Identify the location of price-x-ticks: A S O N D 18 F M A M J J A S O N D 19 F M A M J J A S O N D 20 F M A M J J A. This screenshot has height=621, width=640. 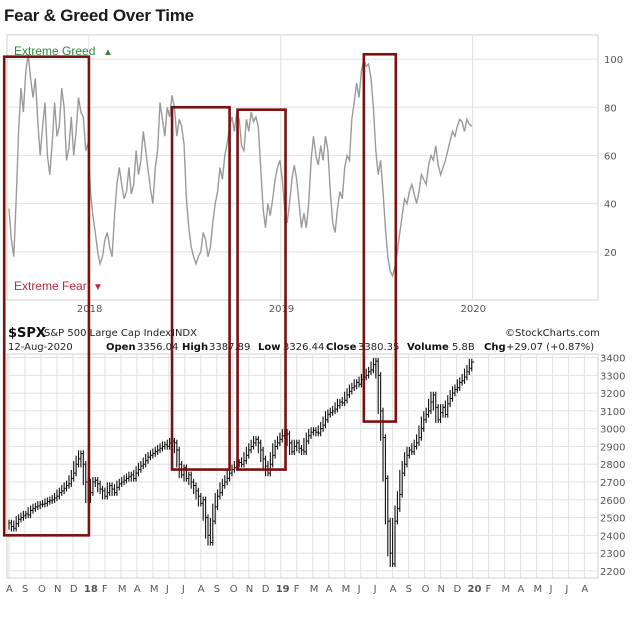
(297, 589).